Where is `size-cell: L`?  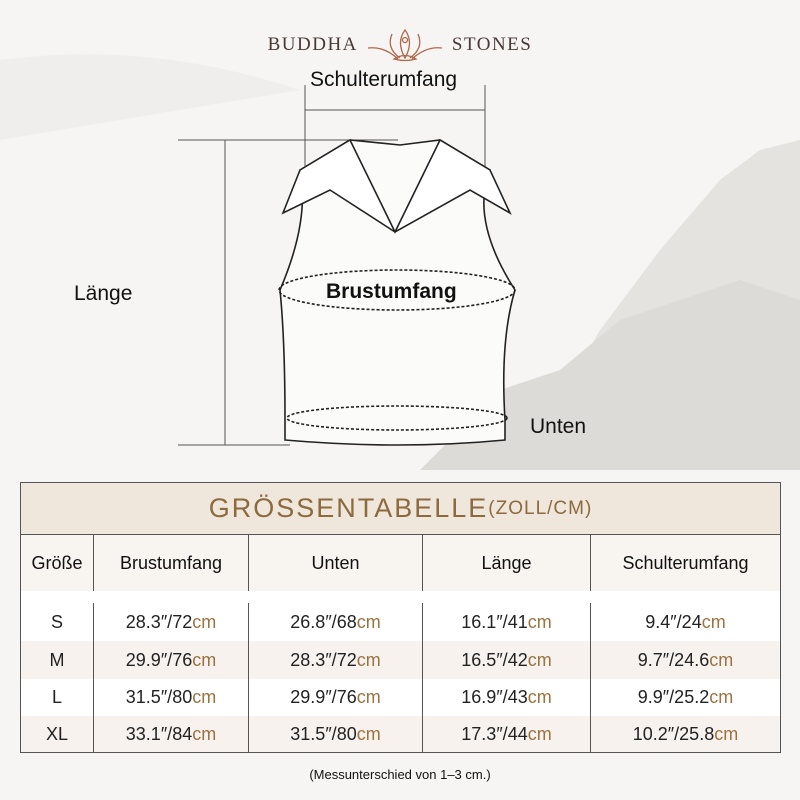
size-cell: L is located at coordinates (57, 697).